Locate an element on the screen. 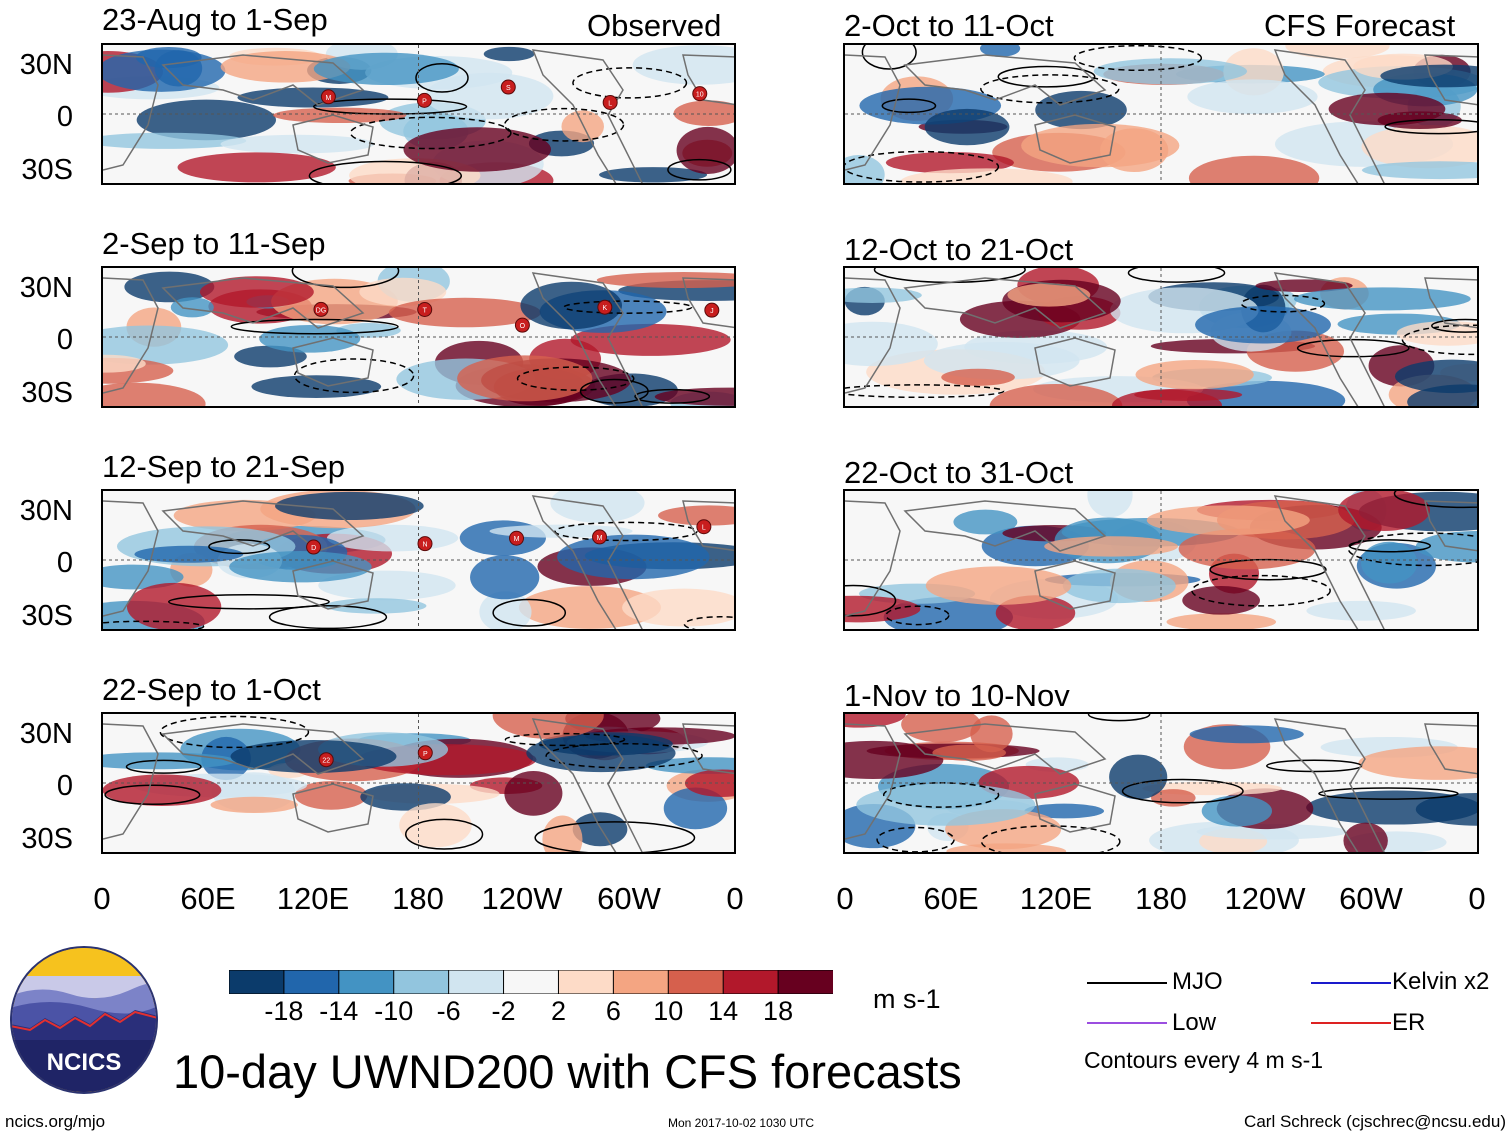  storm-label: N is located at coordinates (424, 545).